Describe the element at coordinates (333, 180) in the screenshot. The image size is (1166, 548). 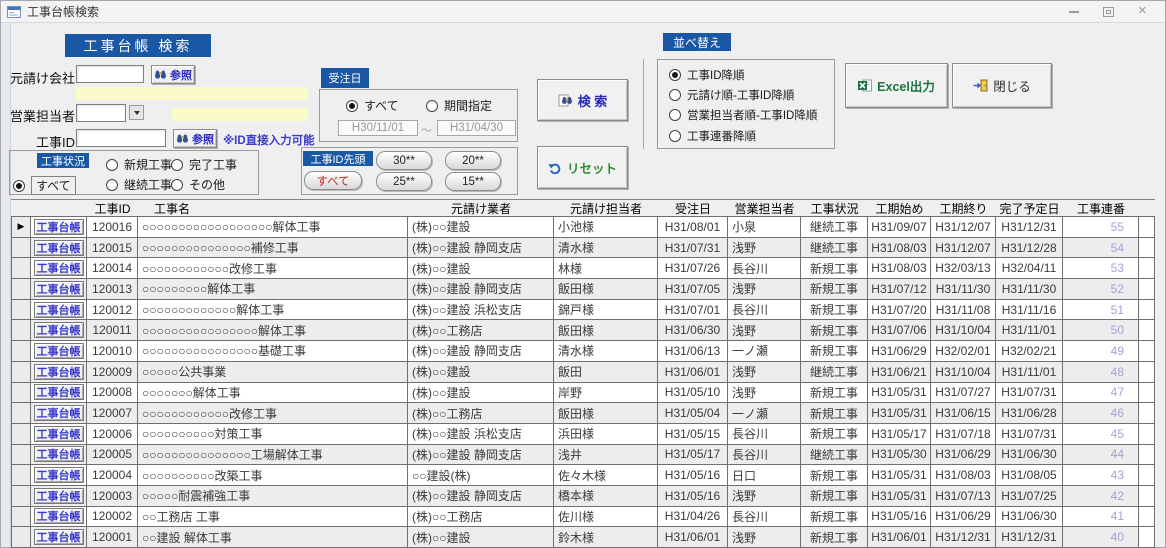
I see `id-prefix-all-button: すべて` at that location.